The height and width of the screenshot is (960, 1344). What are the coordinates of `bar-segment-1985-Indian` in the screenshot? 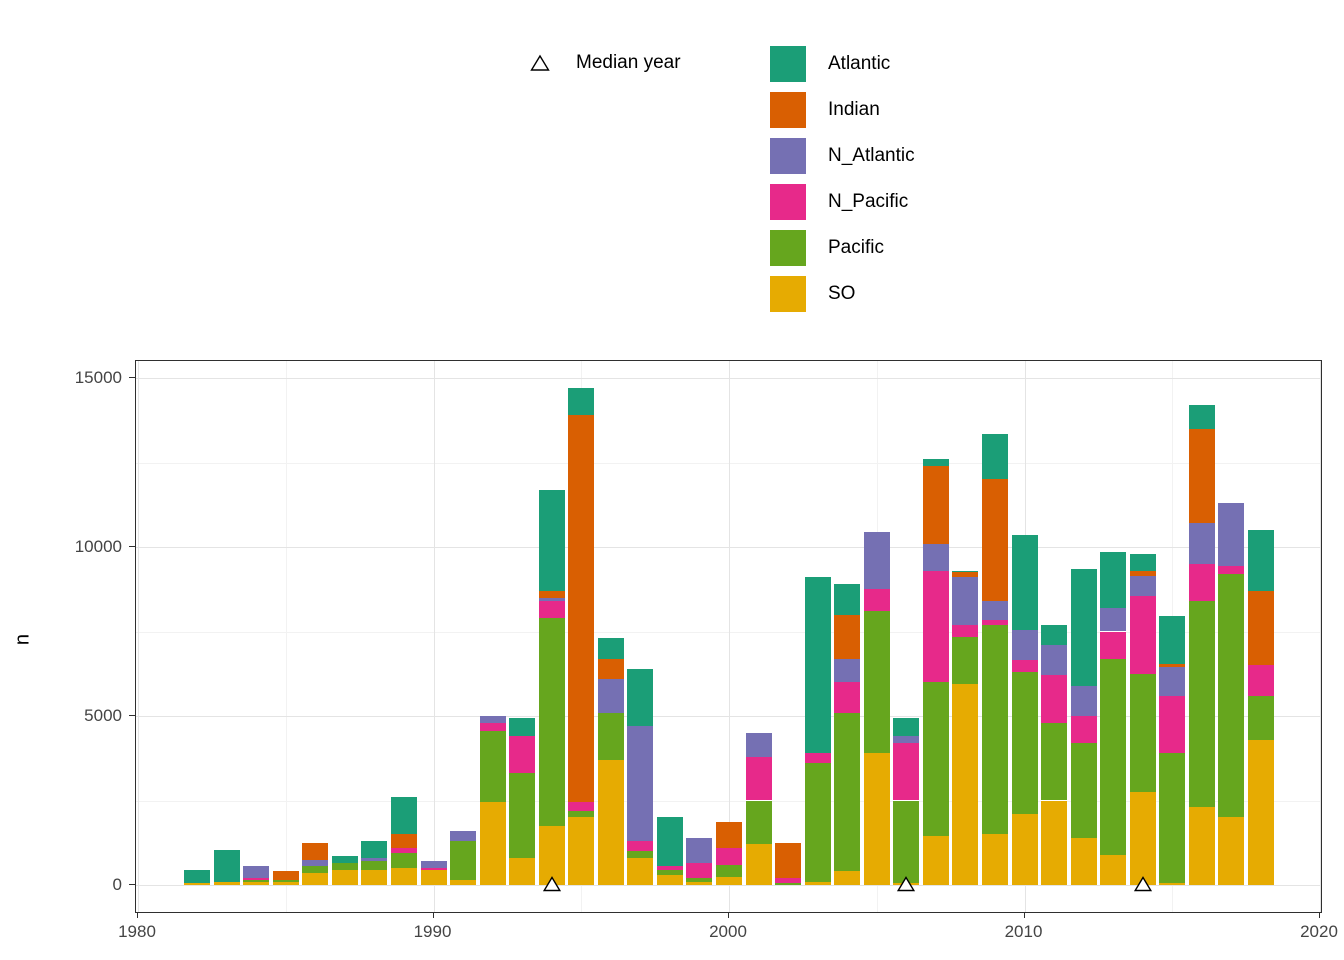 It's located at (285, 875).